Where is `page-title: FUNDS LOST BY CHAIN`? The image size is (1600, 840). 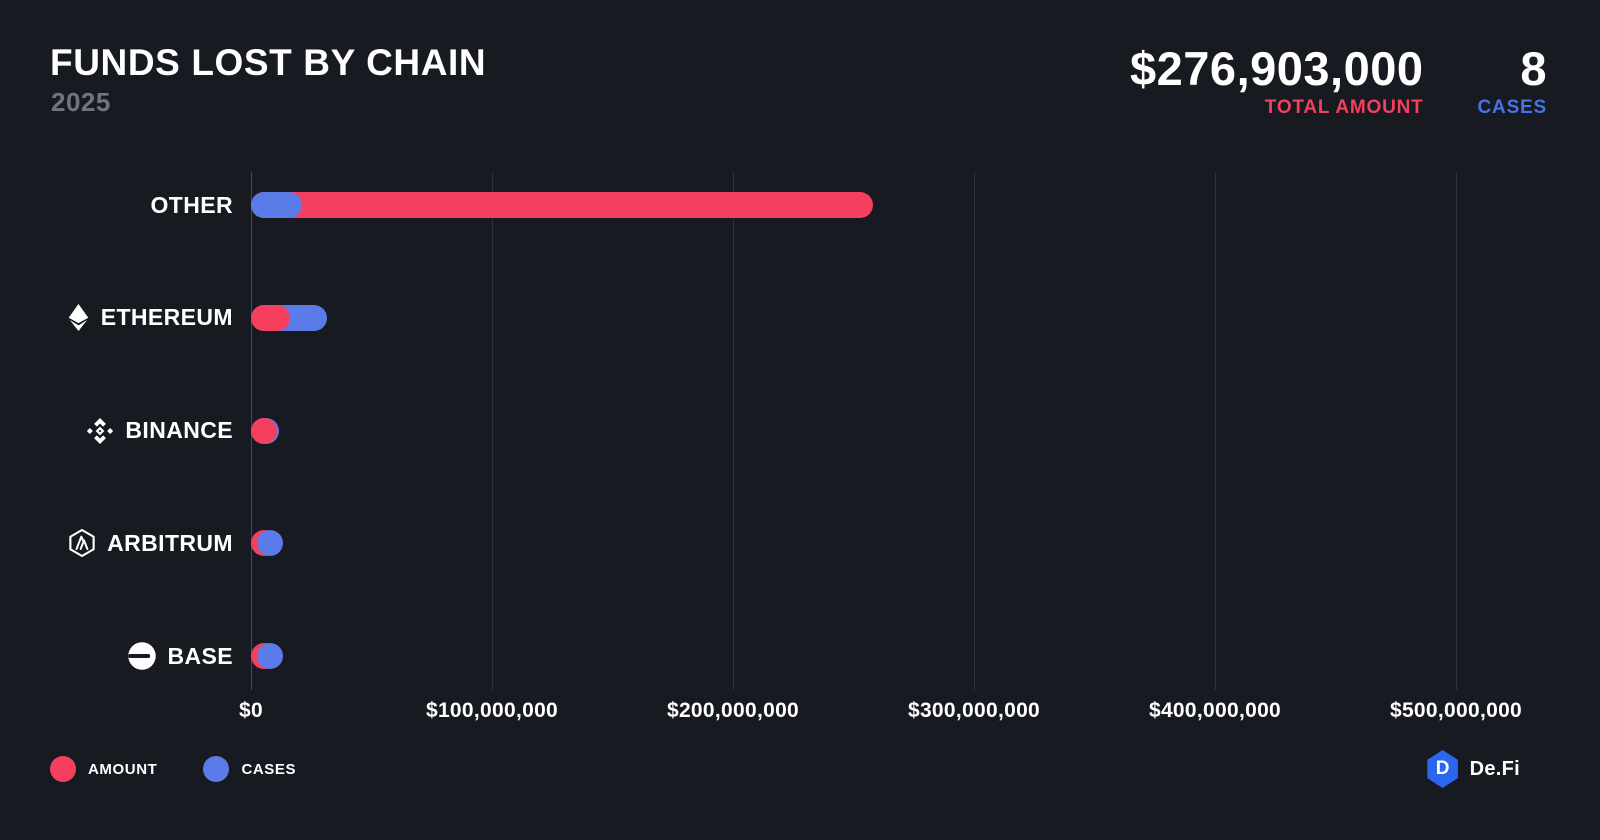 page-title: FUNDS LOST BY CHAIN is located at coordinates (268, 62).